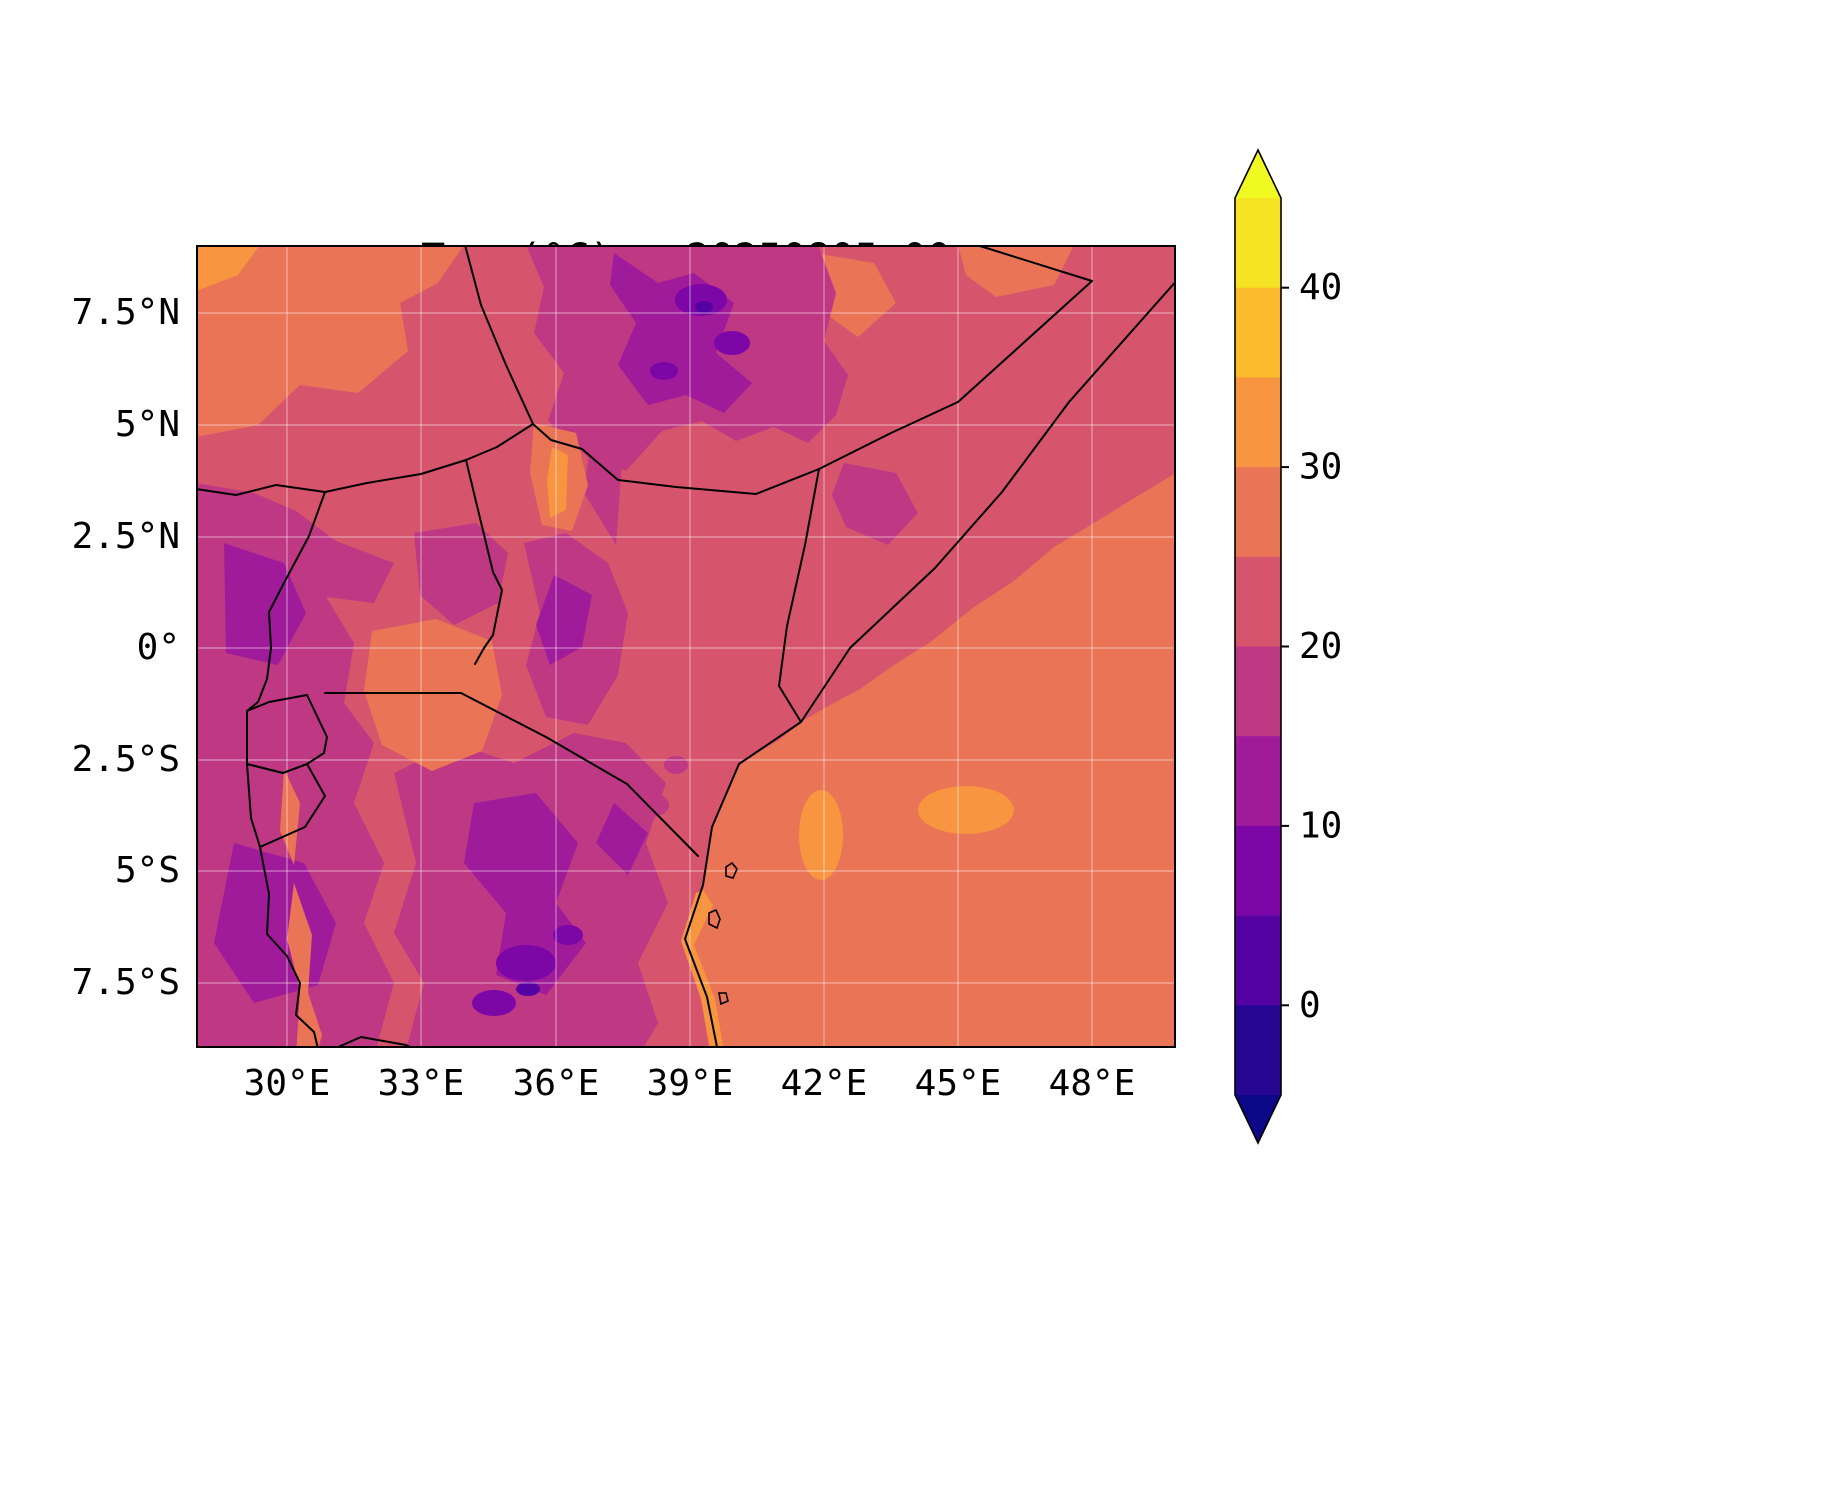 This screenshot has width=1833, height=1500. Describe the element at coordinates (731, 870) in the screenshot. I see `pemba-island` at that location.